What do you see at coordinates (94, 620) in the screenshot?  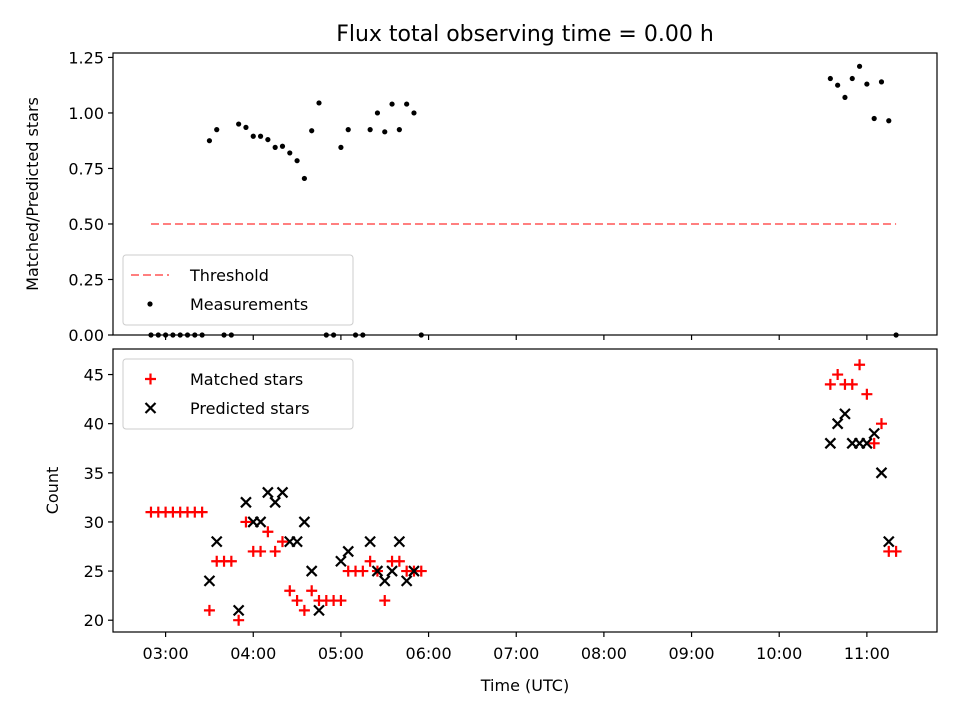 I see `y-tick-label: 20` at bounding box center [94, 620].